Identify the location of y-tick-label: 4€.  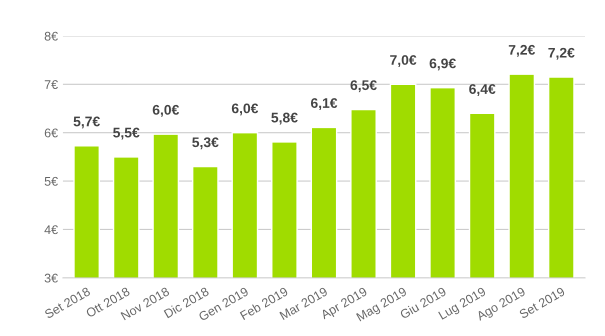
(51, 229).